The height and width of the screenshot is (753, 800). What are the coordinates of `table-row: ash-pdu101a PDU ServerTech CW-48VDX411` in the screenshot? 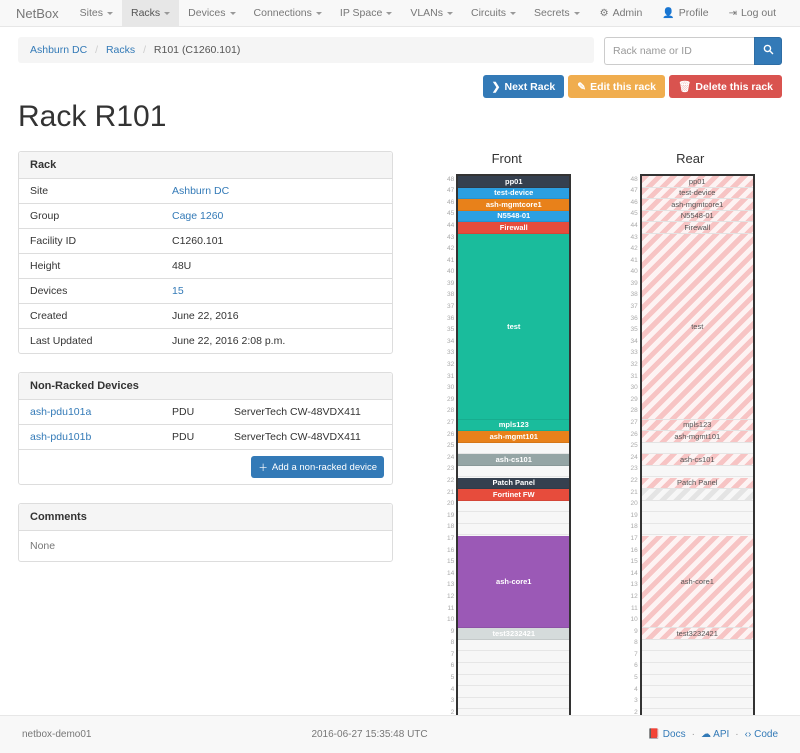 It's located at (205, 412).